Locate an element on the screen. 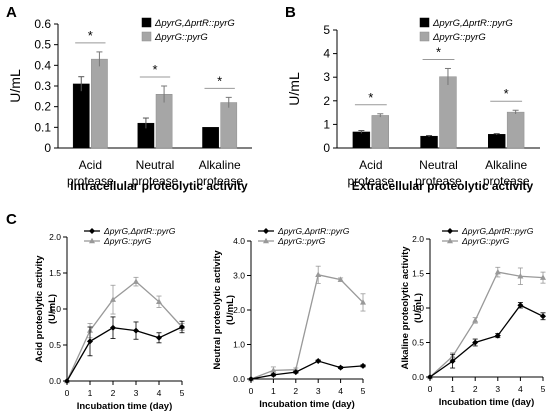  y-tick-label: 0.6 is located at coordinates (42, 24).